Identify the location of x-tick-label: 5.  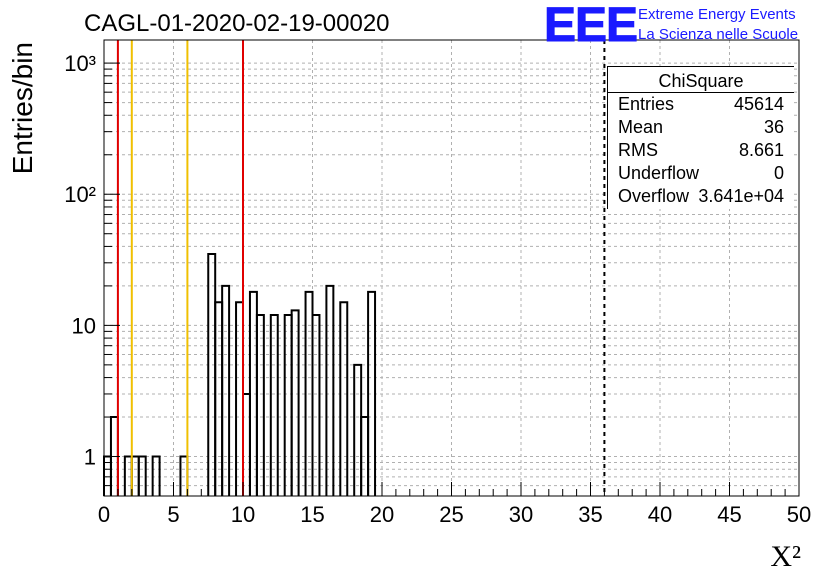
(173, 514).